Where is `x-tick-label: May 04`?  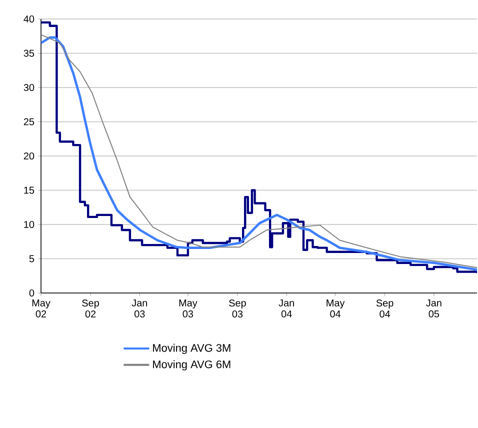 x-tick-label: May 04 is located at coordinates (335, 309).